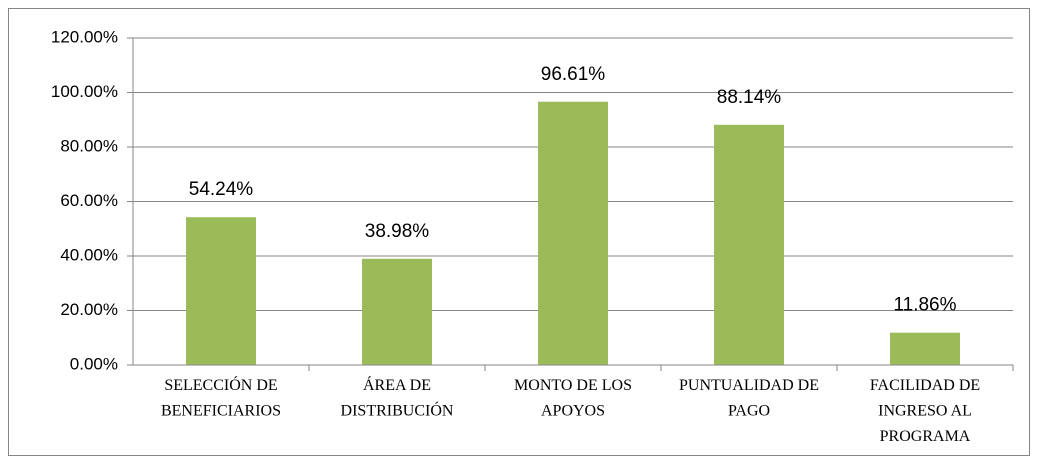 The height and width of the screenshot is (464, 1039). Describe the element at coordinates (749, 97) in the screenshot. I see `value-label: 88.14%` at that location.